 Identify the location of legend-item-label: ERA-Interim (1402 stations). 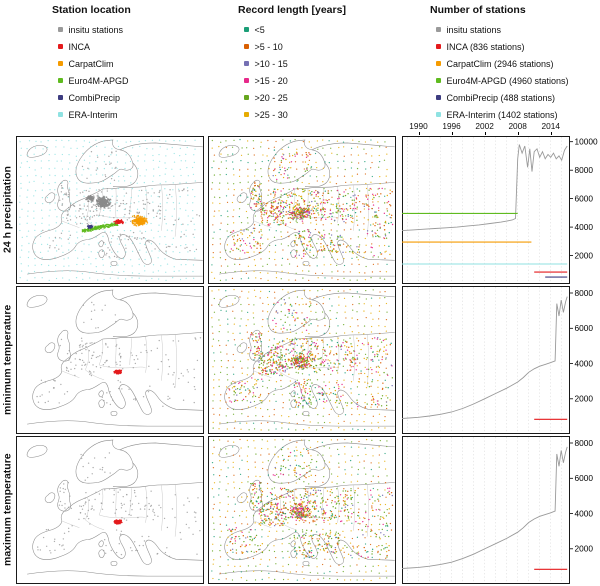
(502, 114).